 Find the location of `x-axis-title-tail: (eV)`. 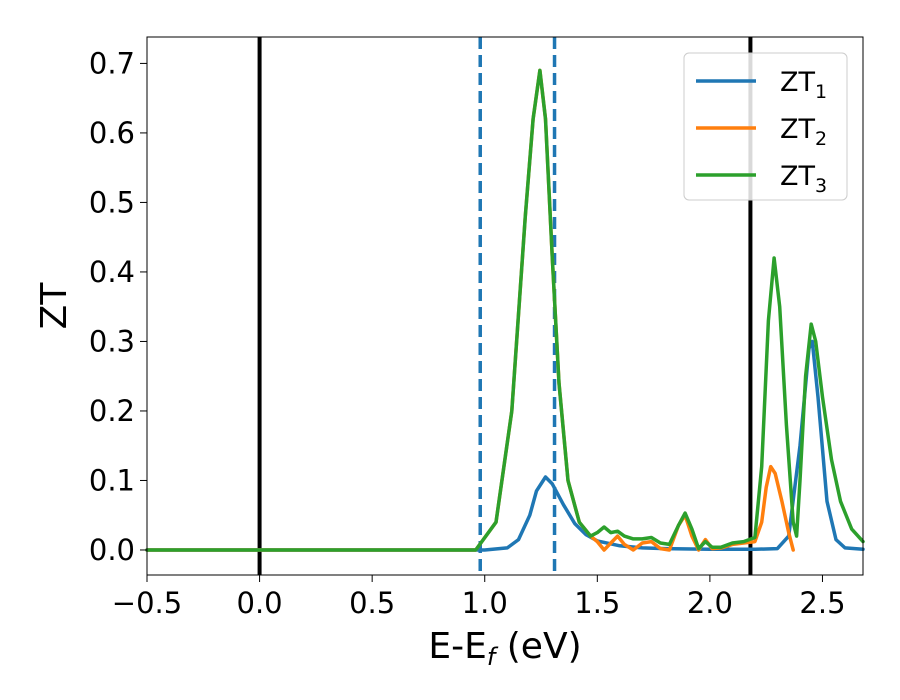

x-axis-title-tail: (eV) is located at coordinates (538, 646).